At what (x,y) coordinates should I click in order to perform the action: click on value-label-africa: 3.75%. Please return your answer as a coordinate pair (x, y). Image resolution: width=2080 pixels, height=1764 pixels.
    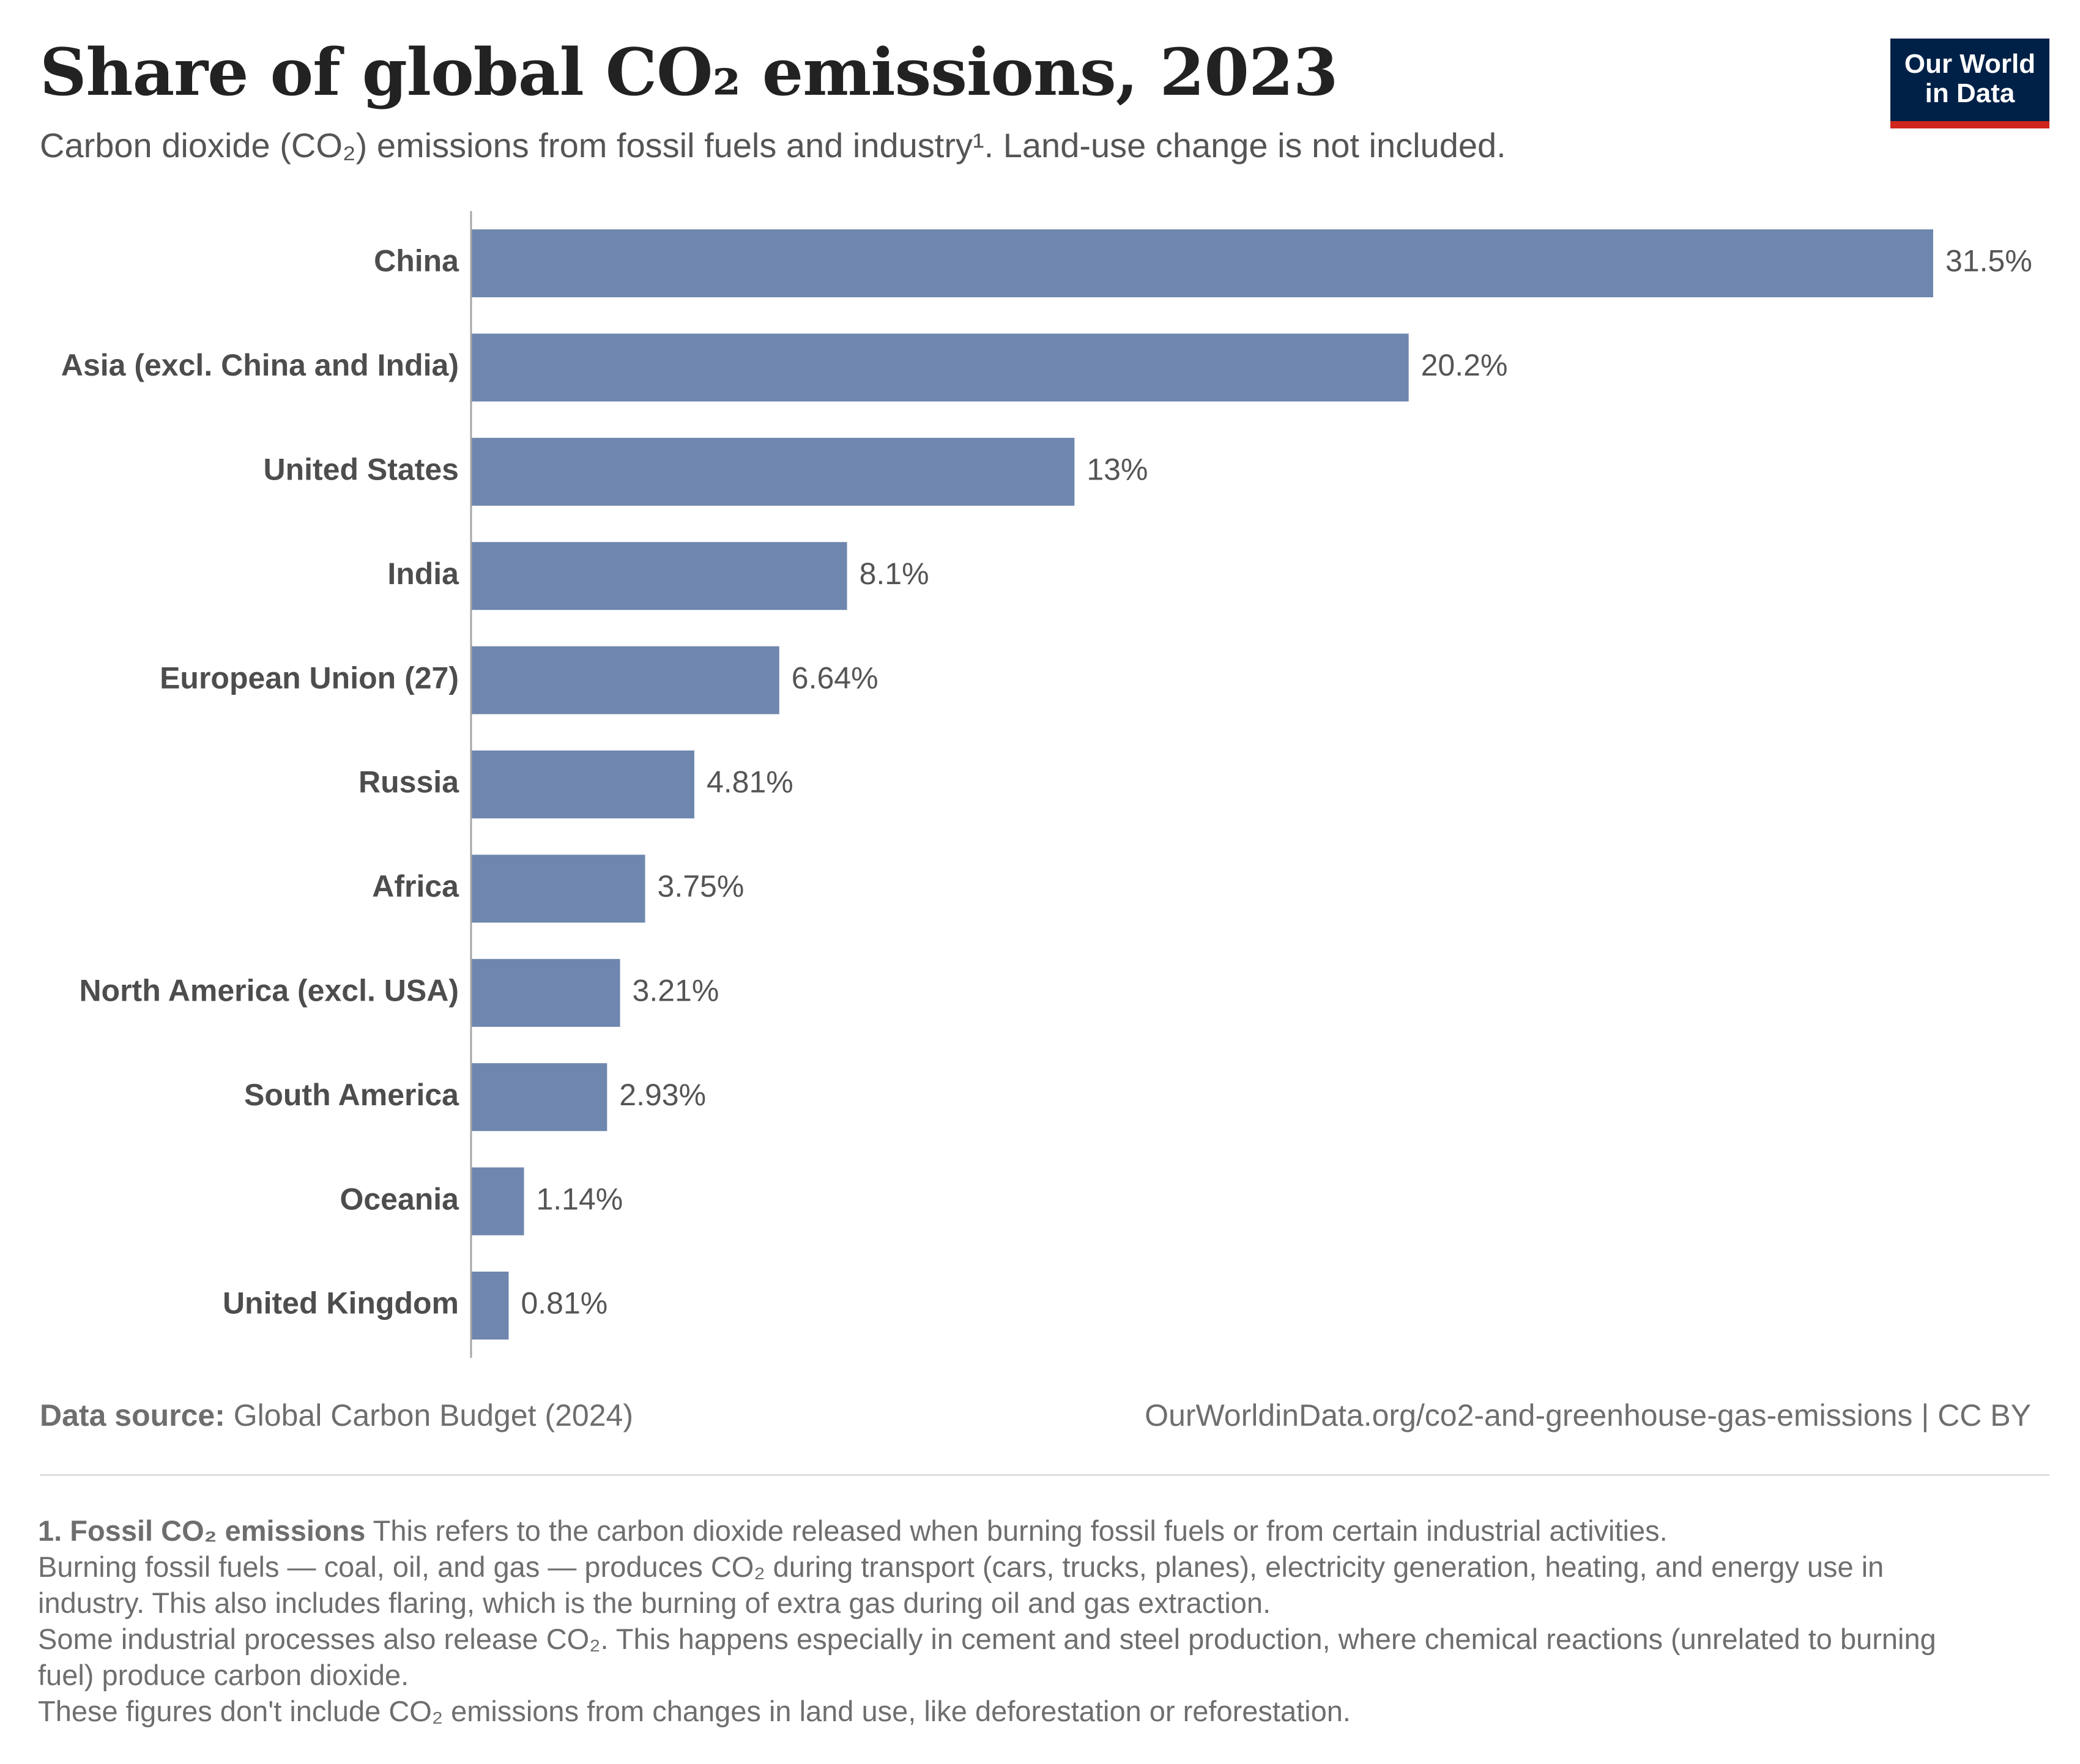
    Looking at the image, I should click on (702, 886).